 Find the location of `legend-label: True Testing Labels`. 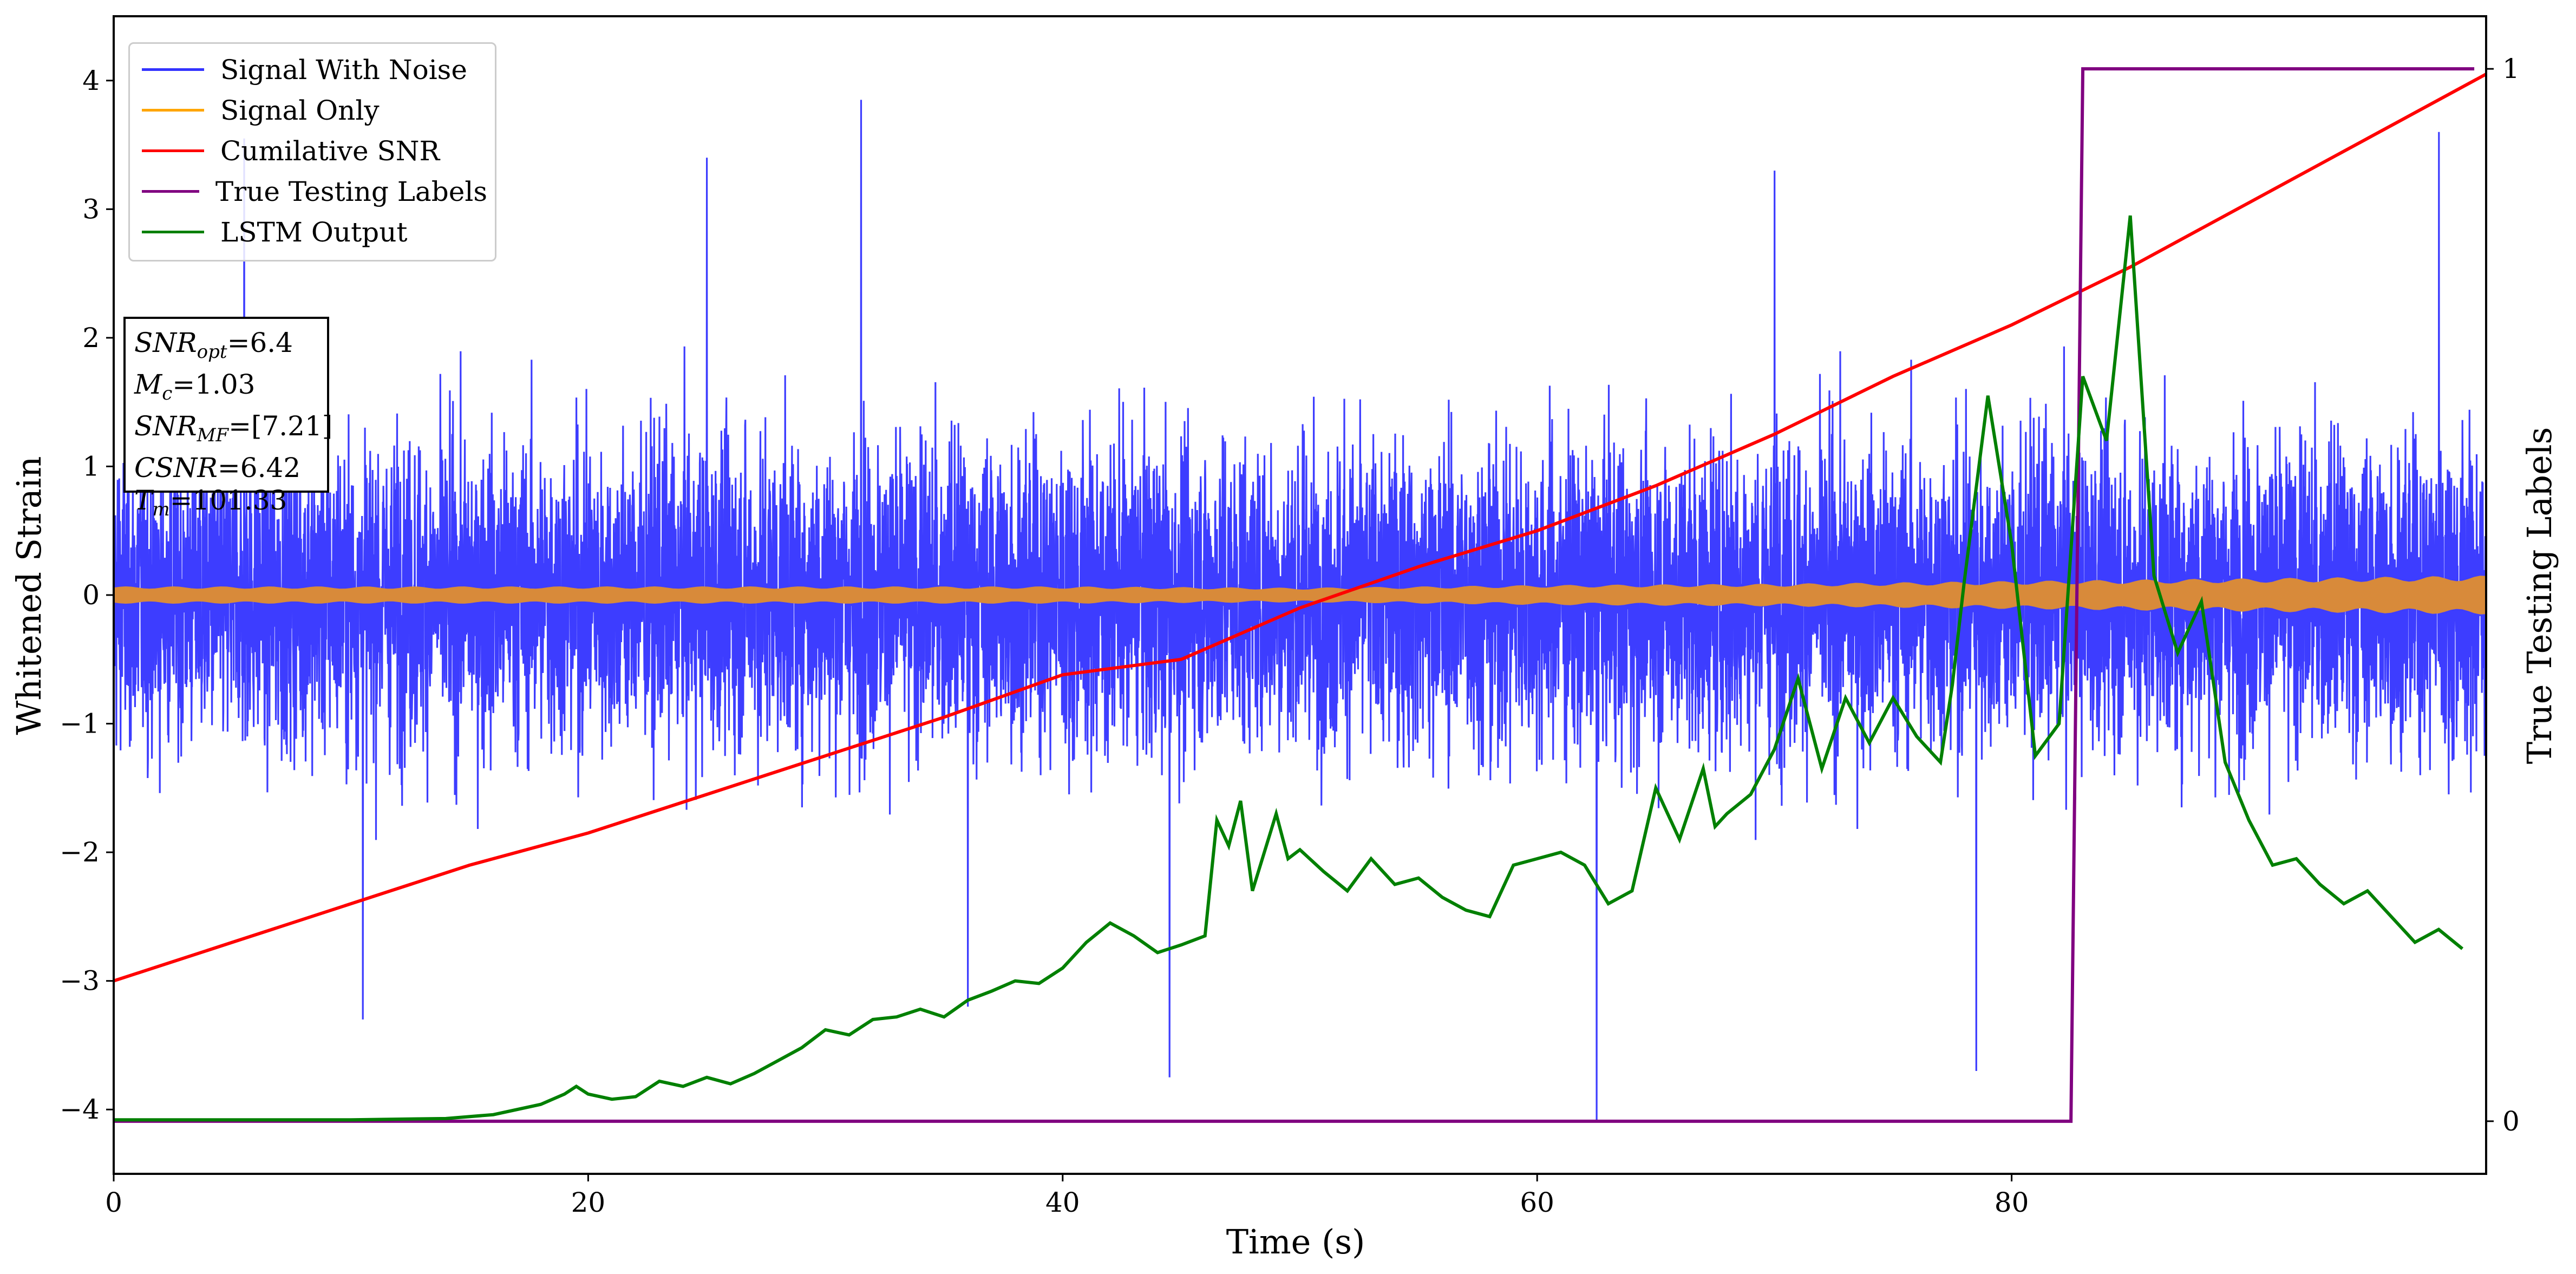

legend-label: True Testing Labels is located at coordinates (351, 191).